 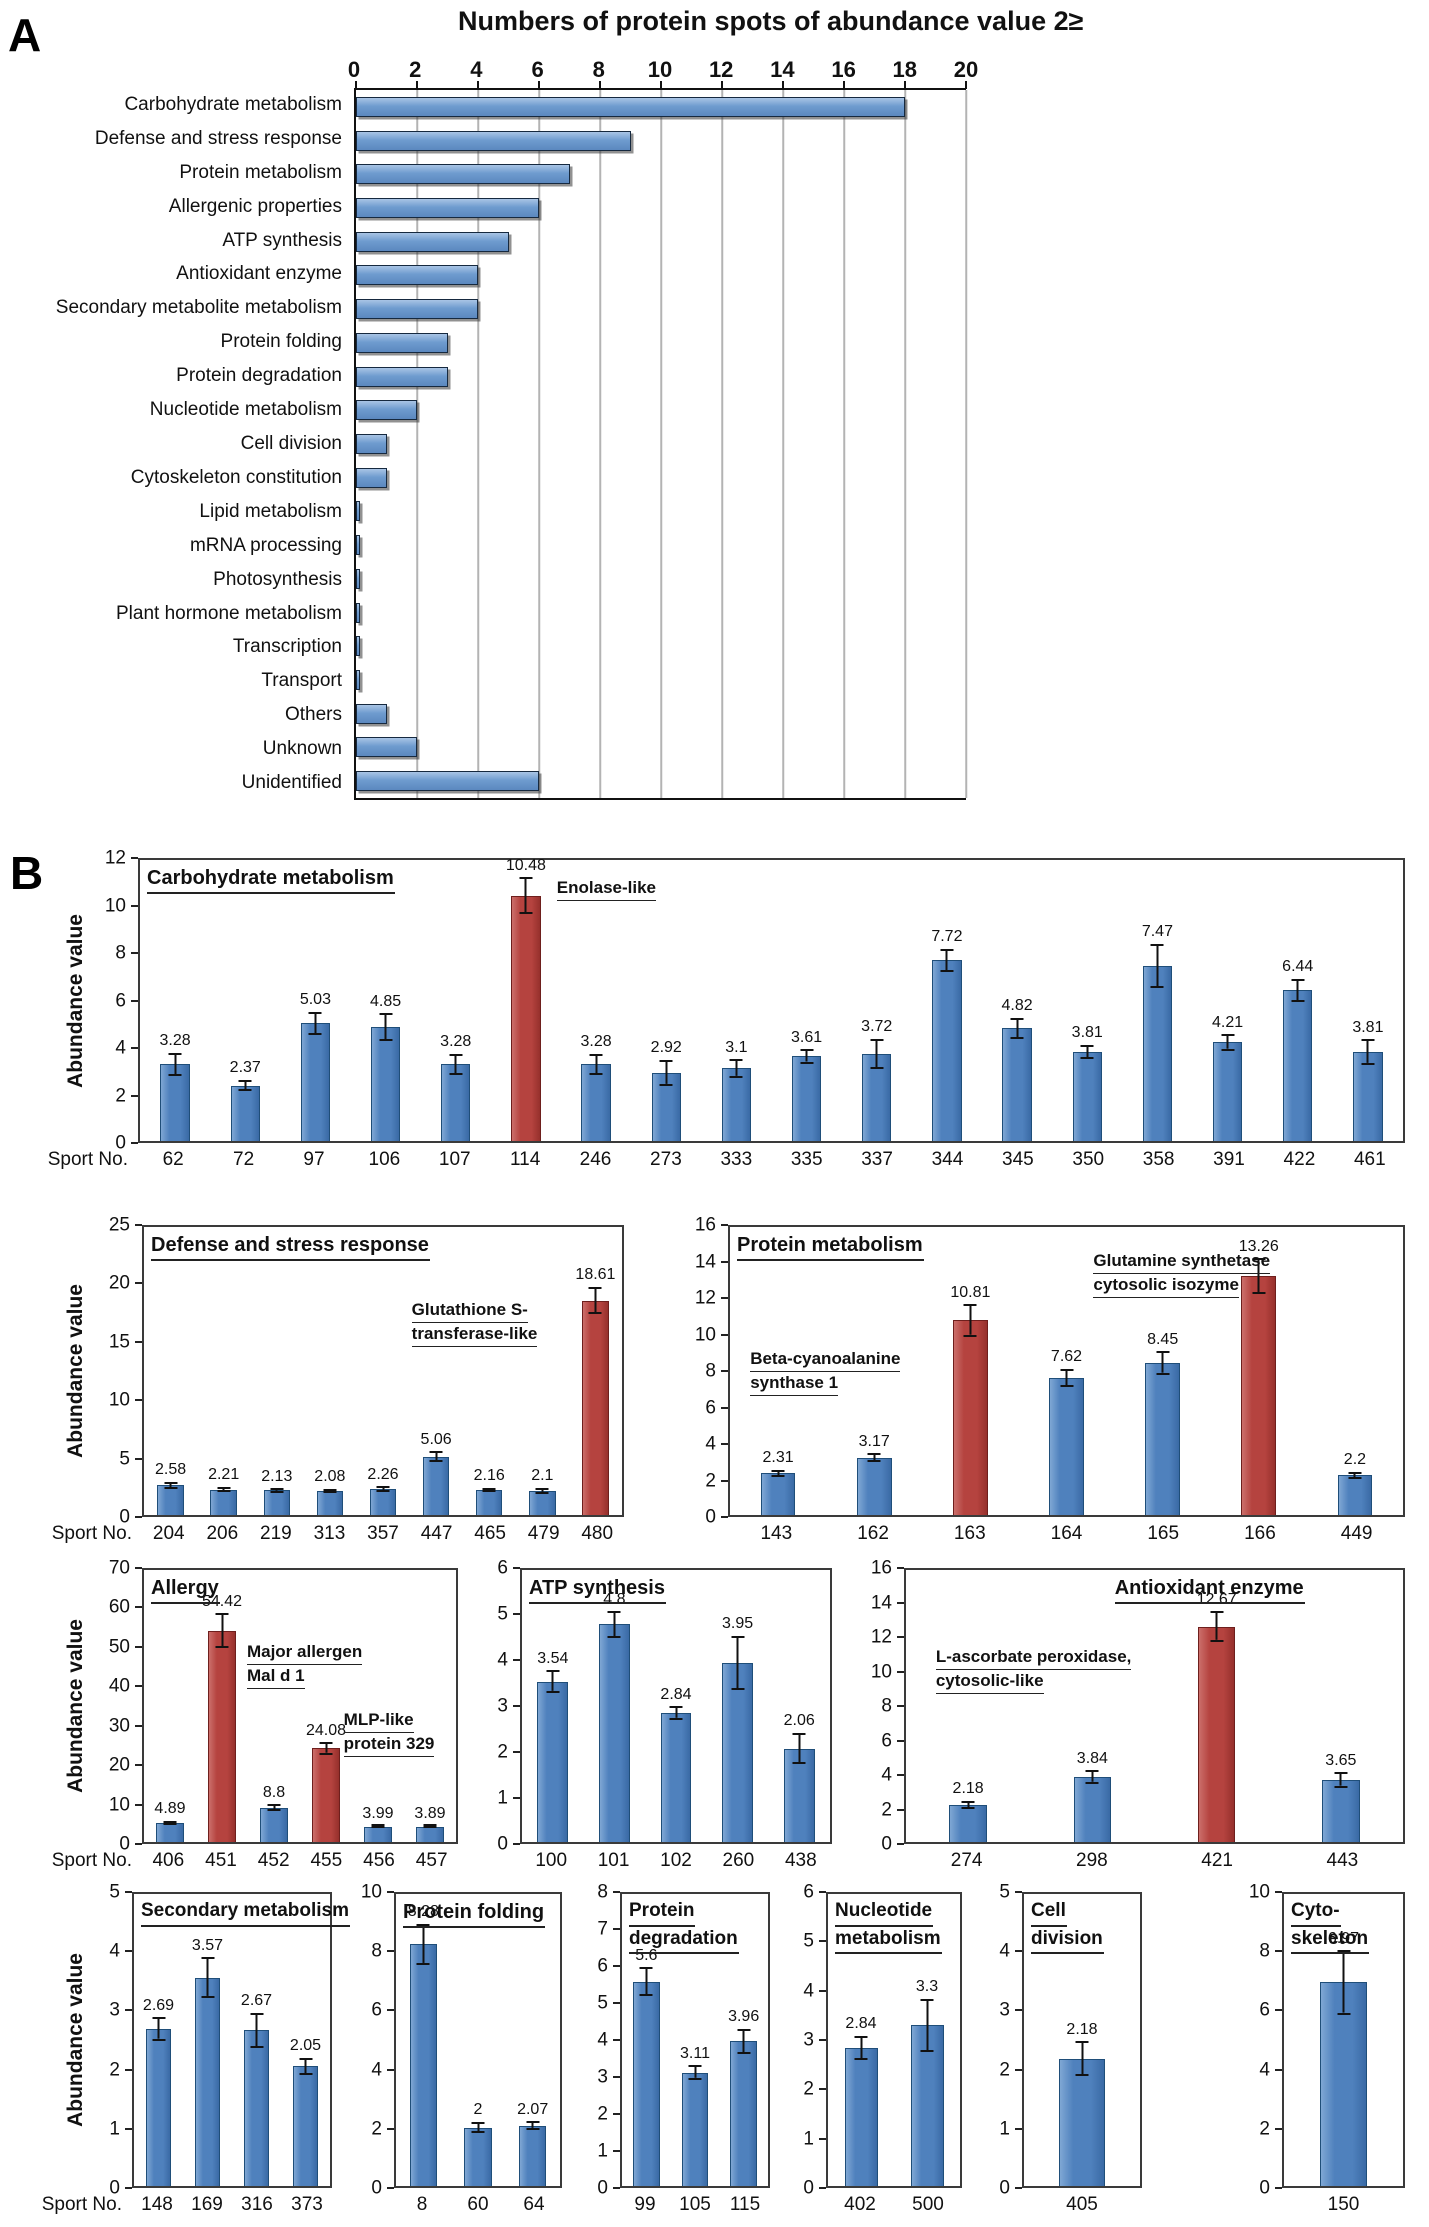 What do you see at coordinates (646, 1955) in the screenshot?
I see `value-label: 5.6` at bounding box center [646, 1955].